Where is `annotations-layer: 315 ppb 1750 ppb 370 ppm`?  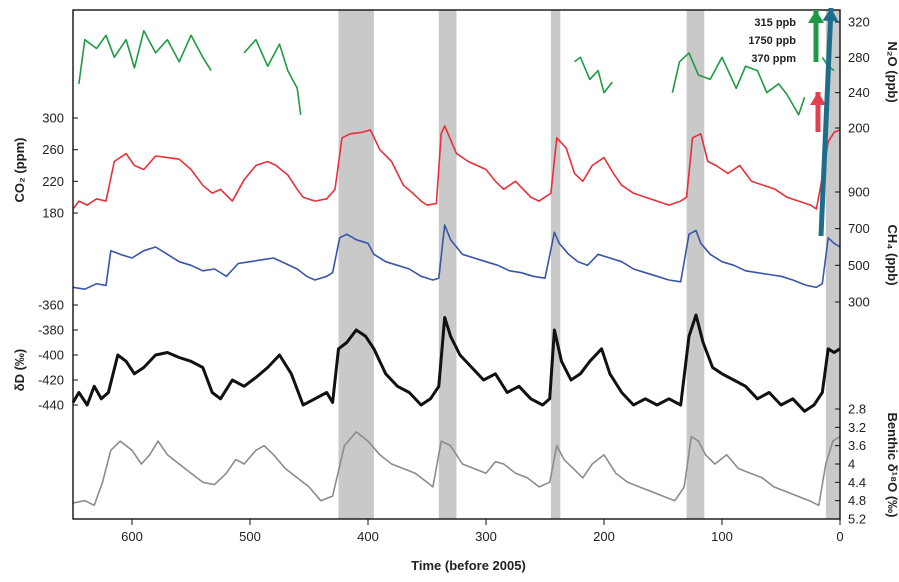 annotations-layer: 315 ppb 1750 ppb 370 ppm is located at coordinates (793, 122).